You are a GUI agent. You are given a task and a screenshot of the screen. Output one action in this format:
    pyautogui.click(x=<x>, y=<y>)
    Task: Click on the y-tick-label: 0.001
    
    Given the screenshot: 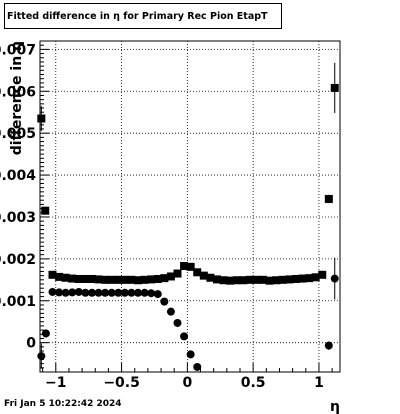 What is the action you would take?
    pyautogui.click(x=18, y=302)
    